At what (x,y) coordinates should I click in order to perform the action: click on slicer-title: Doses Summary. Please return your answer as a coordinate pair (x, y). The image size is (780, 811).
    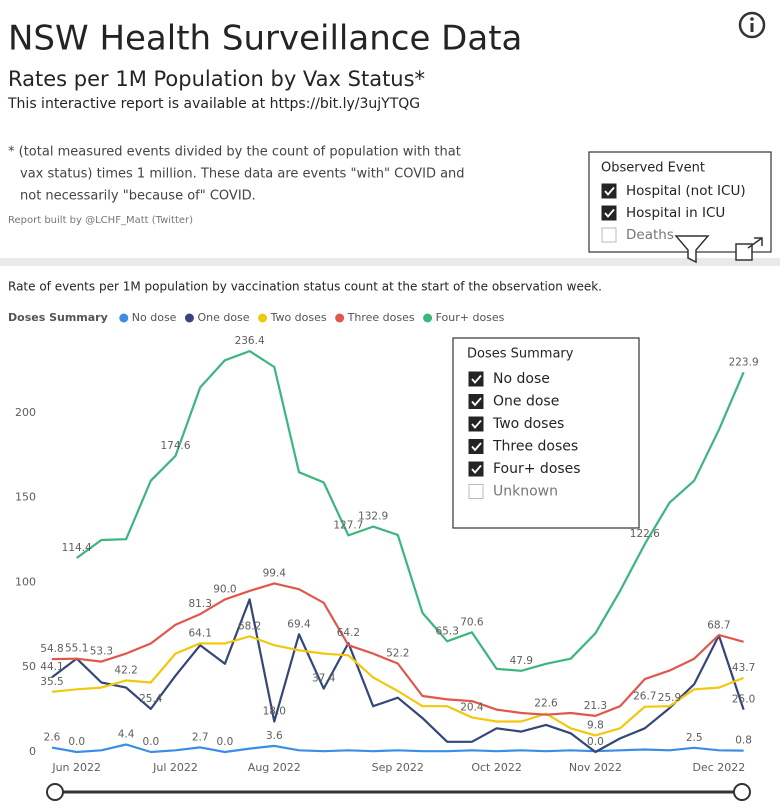
    Looking at the image, I should click on (520, 354).